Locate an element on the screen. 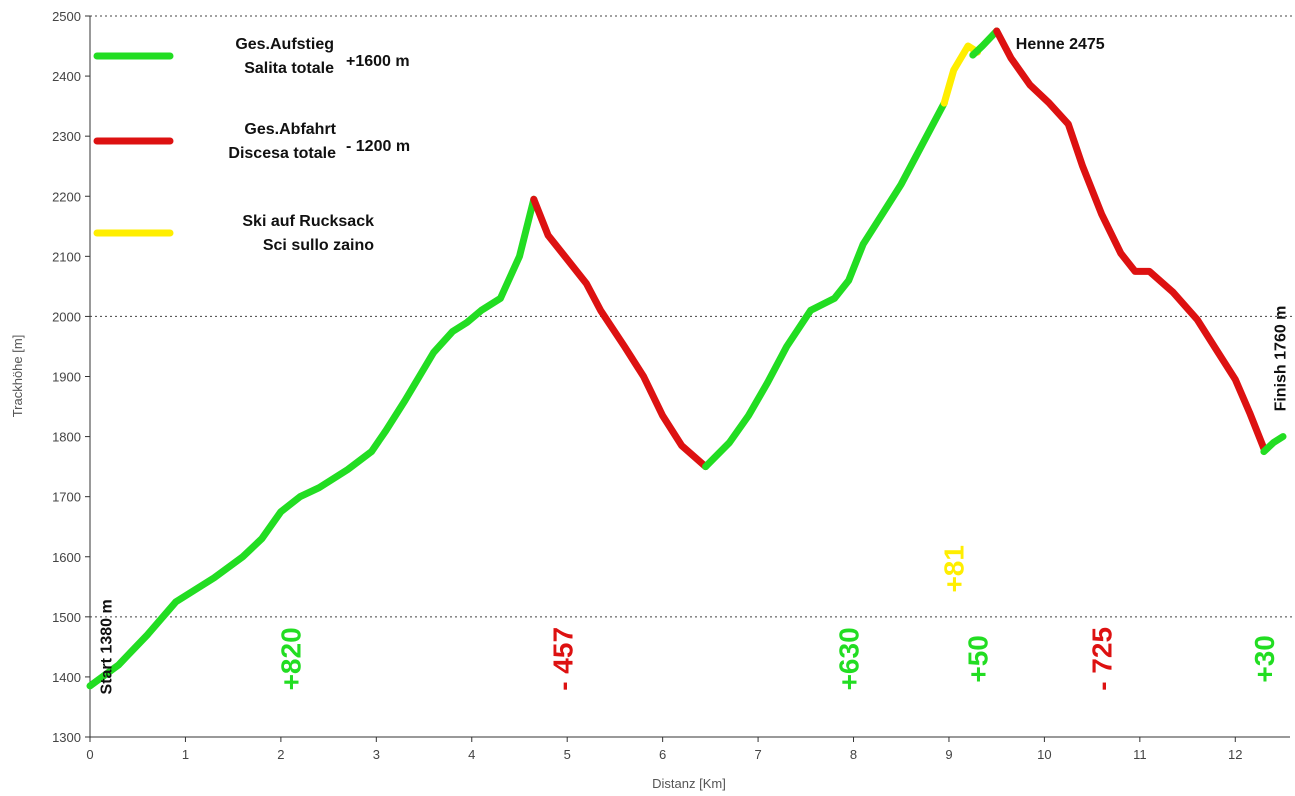 This screenshot has width=1295, height=796. segment-label: +50 is located at coordinates (978, 659).